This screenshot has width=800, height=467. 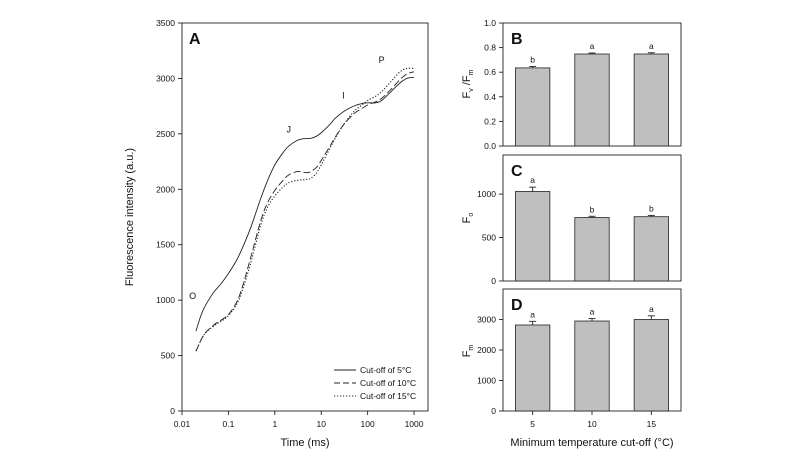 What do you see at coordinates (165, 189) in the screenshot?
I see `panel-a-y-tick-label: 2000` at bounding box center [165, 189].